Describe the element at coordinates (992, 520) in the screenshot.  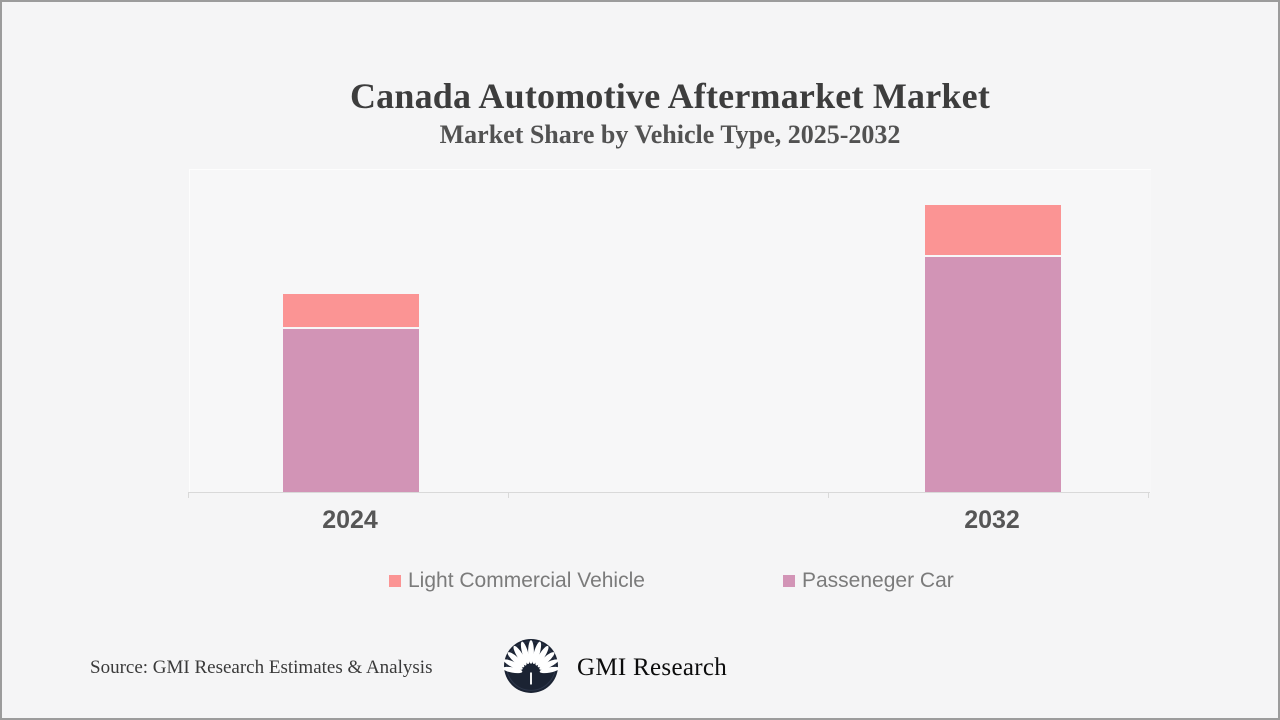
I see `category-label-2032: 2032` at that location.